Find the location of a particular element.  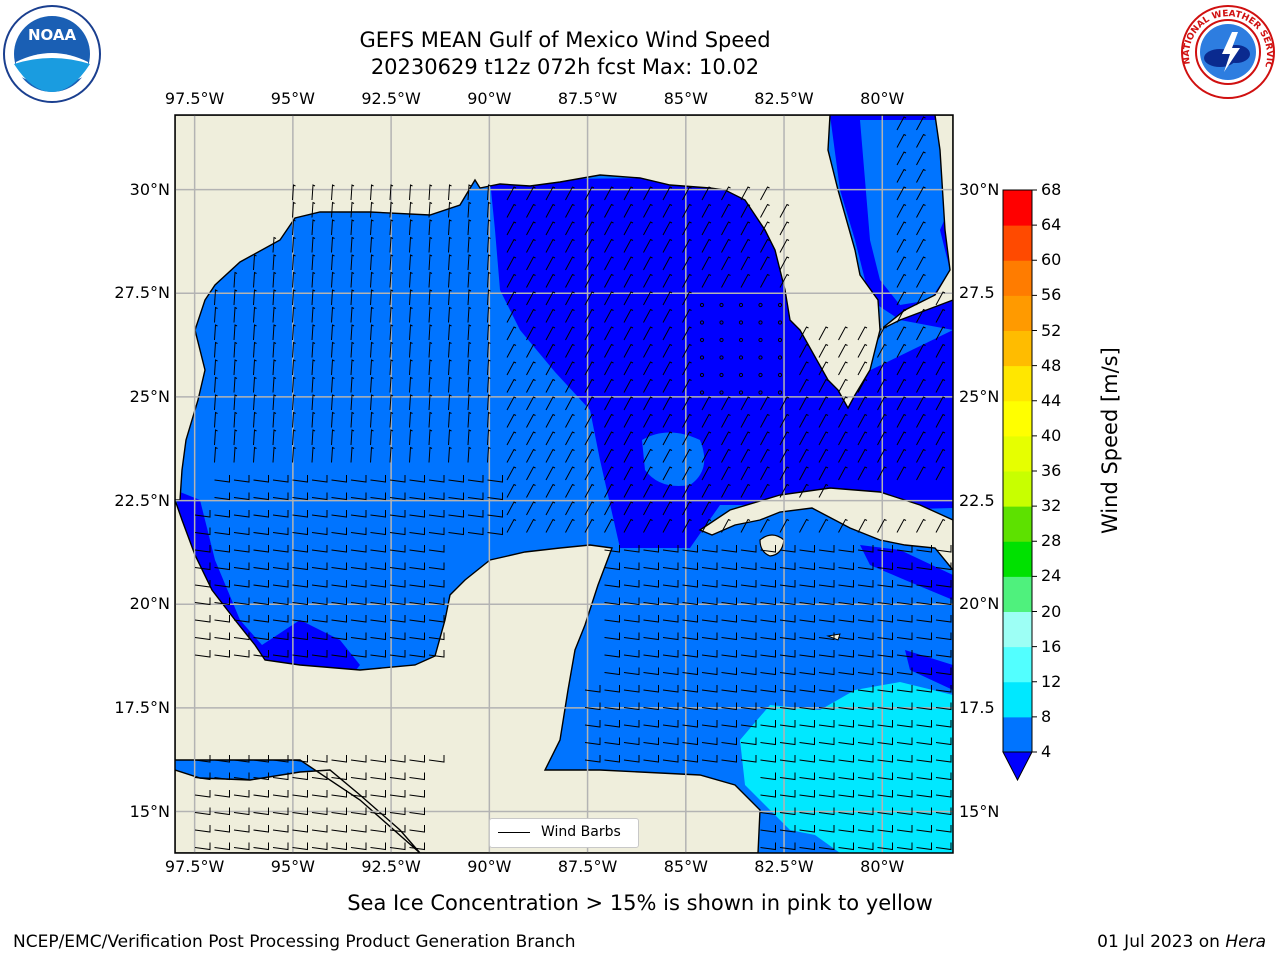

lat-tick-right: 17.5 is located at coordinates (977, 707).